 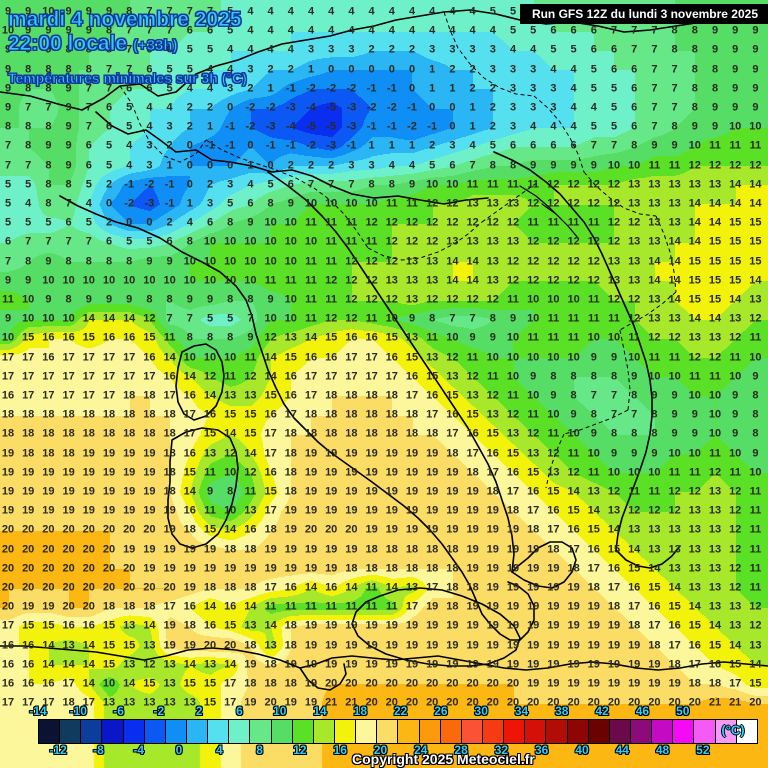 I want to click on legend-tick-label: 52, so click(x=703, y=750).